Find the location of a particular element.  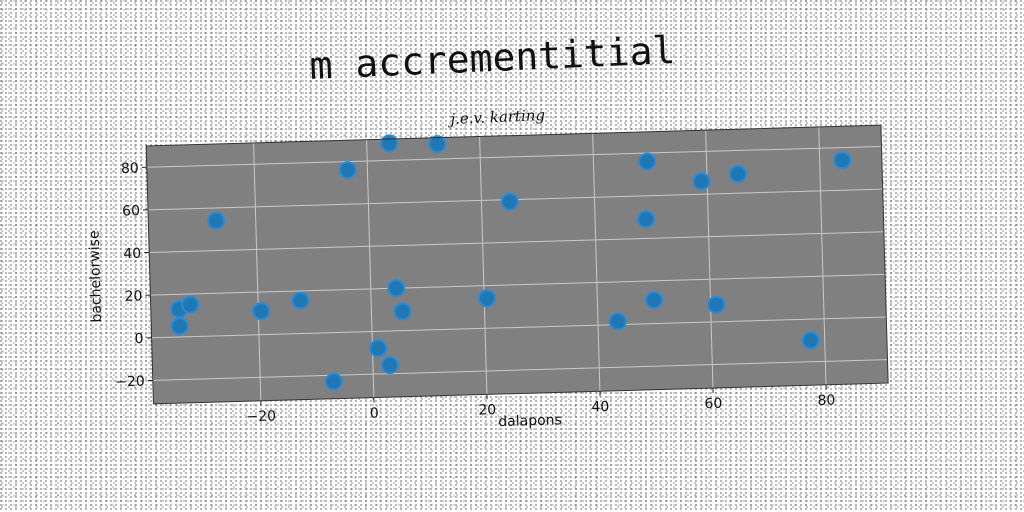

x-tick-label: 20 is located at coordinates (487, 410).